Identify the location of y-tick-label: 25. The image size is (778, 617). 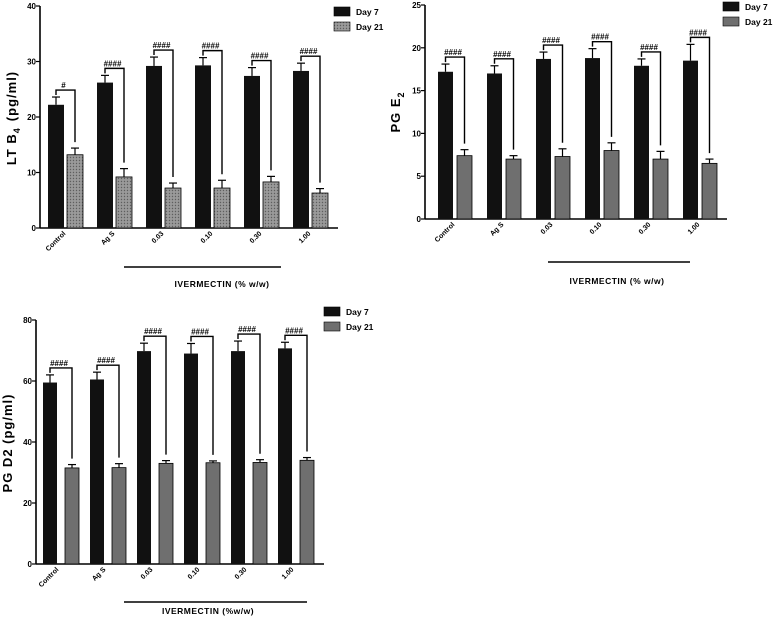
(416, 5).